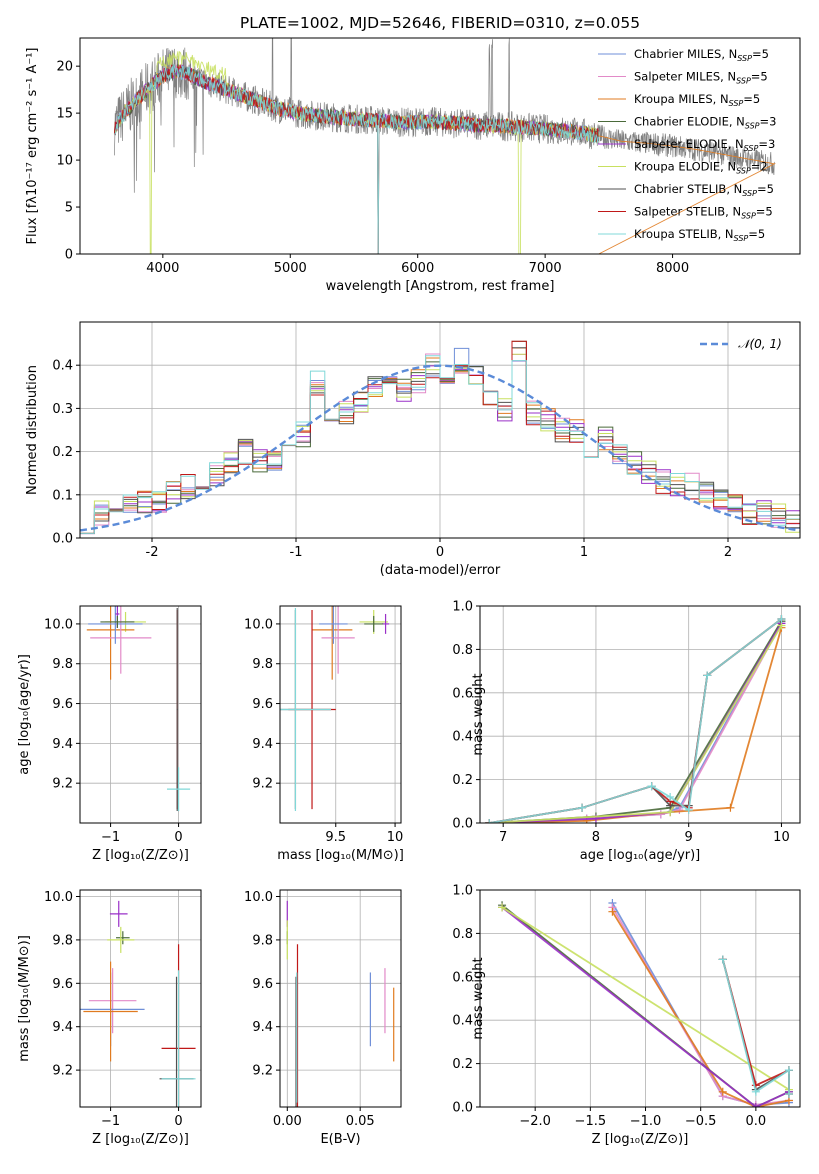 This screenshot has width=819, height=1174. I want to click on x-axis-label: age [log₁₀(age/yr)], so click(640, 855).